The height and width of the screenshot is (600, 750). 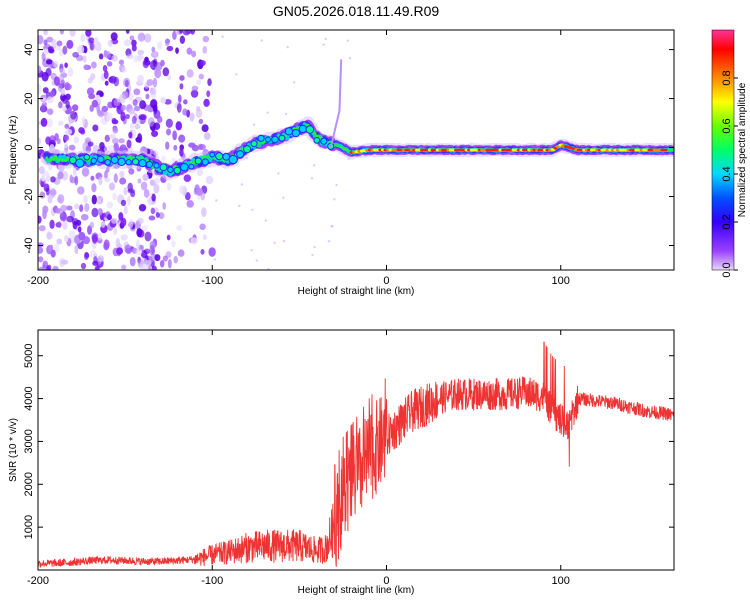 What do you see at coordinates (212, 581) in the screenshot?
I see `snr-xtick-label: -100` at bounding box center [212, 581].